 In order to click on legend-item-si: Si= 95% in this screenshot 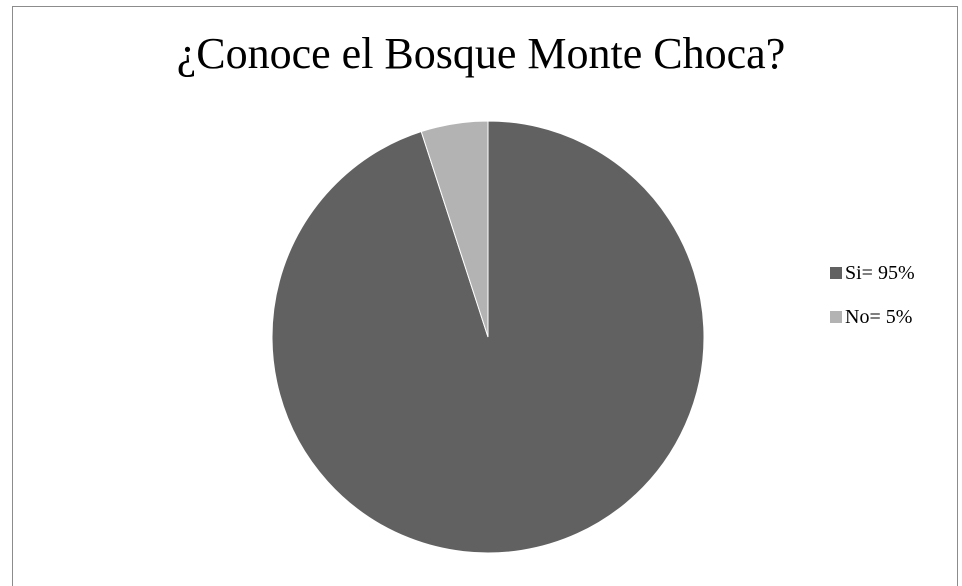, I will do `click(872, 273)`.